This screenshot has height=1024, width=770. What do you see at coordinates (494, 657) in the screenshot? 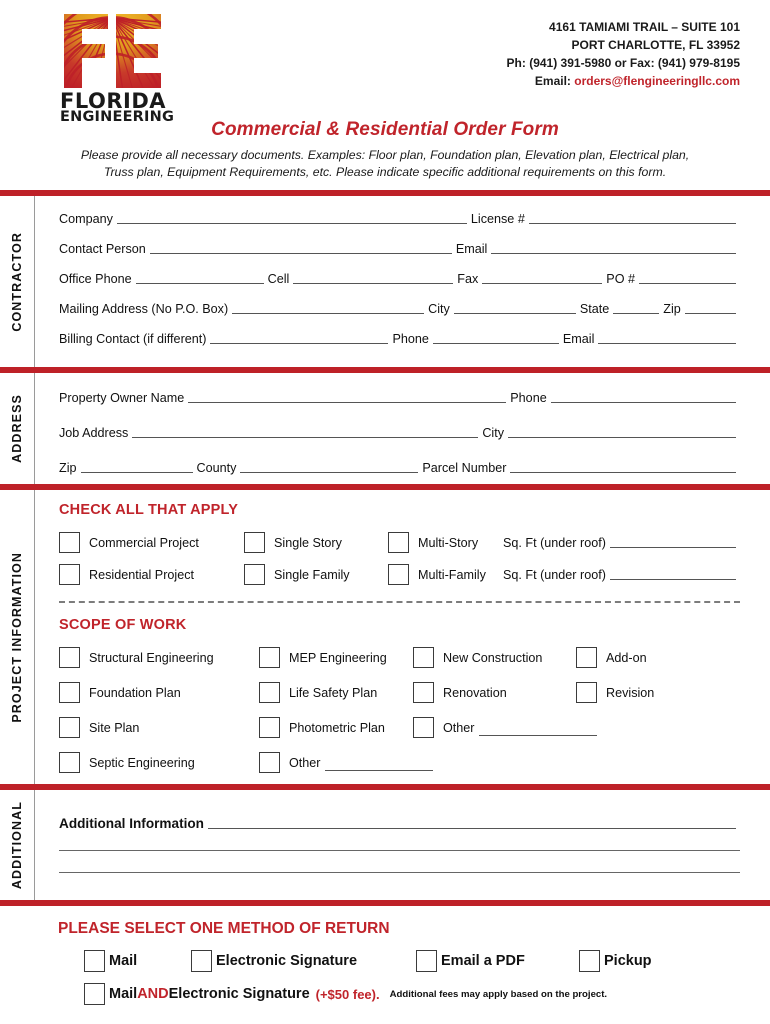
I see `checkbox-new-construction: New Construction` at bounding box center [494, 657].